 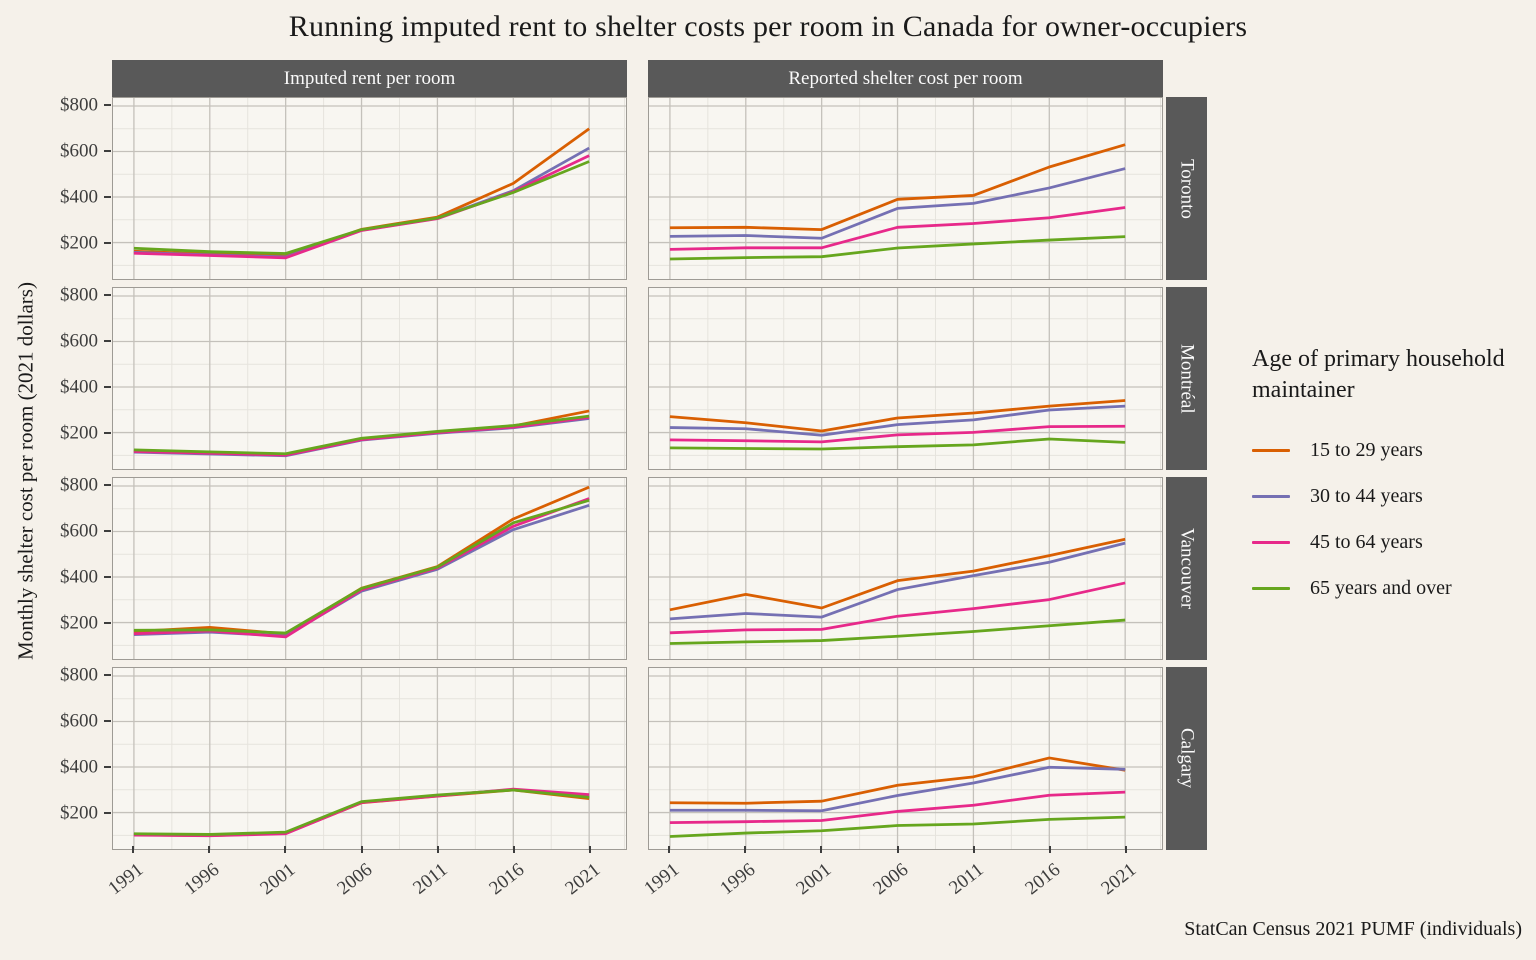 I want to click on legend-label: 45 to 64 years, so click(x=1366, y=541).